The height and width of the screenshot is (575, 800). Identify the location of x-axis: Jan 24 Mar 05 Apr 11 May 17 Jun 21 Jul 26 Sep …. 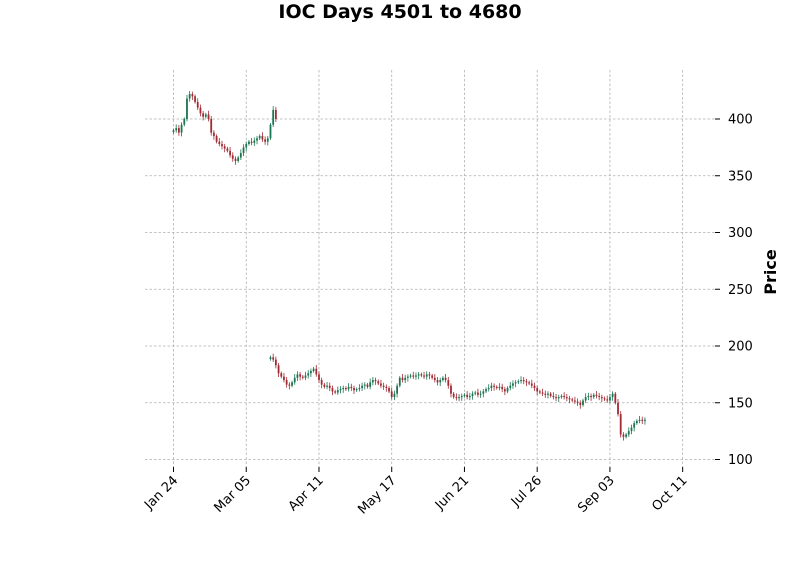
(415, 492).